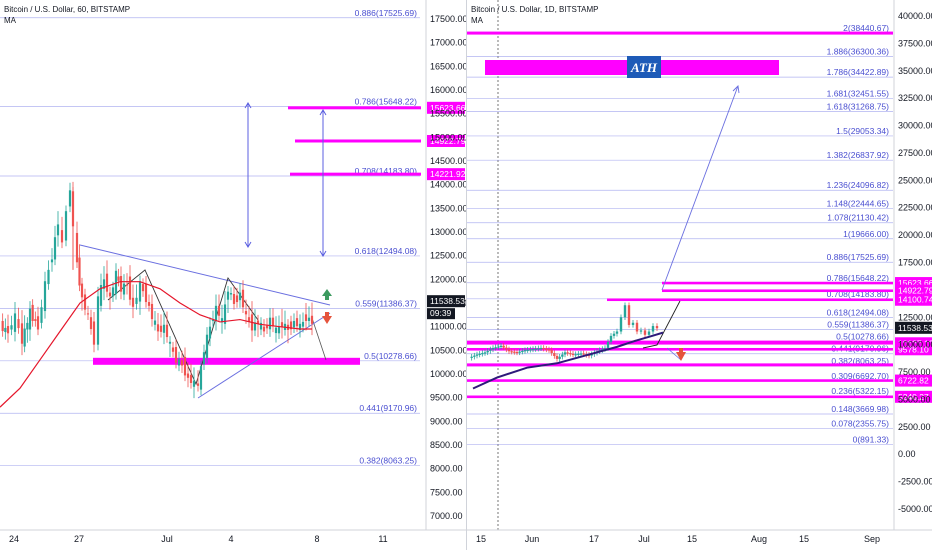  Describe the element at coordinates (862, 131) in the screenshot. I see `fib-level-label: 1.5(29053.34)` at that location.